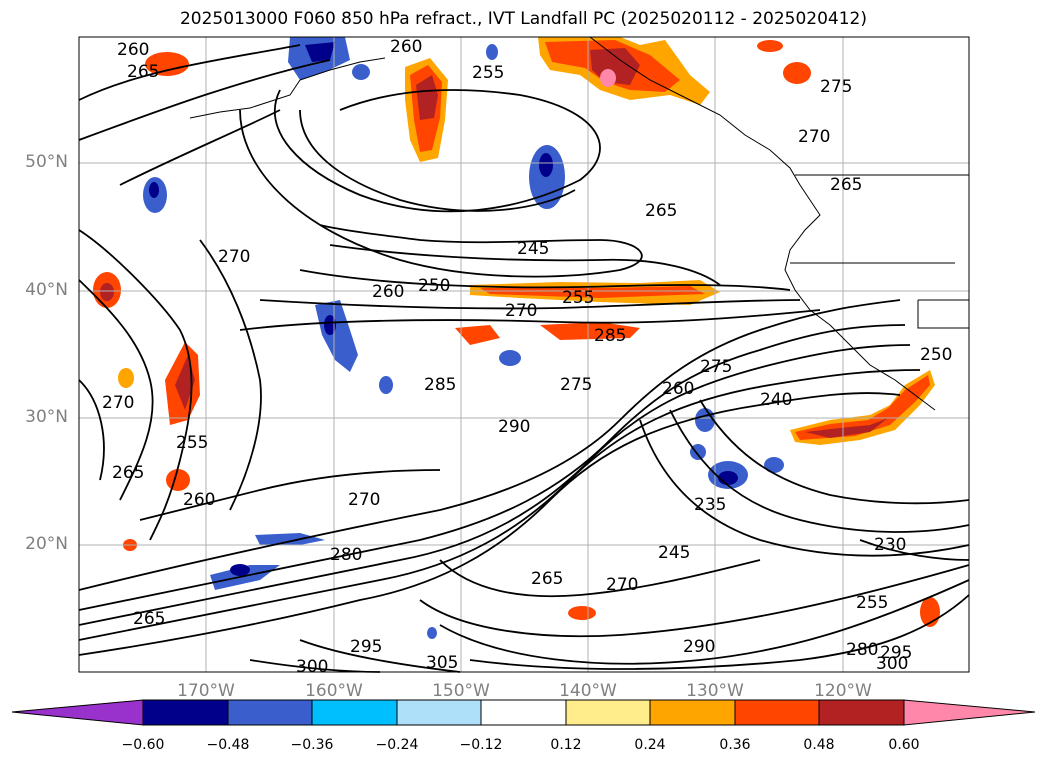 This screenshot has height=765, width=1047. What do you see at coordinates (46, 417) in the screenshot?
I see `lat-label: 30°N` at bounding box center [46, 417].